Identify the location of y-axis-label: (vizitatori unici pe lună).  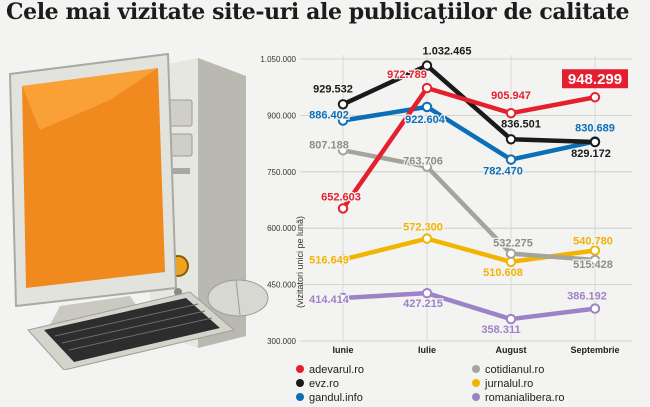
(300, 262).